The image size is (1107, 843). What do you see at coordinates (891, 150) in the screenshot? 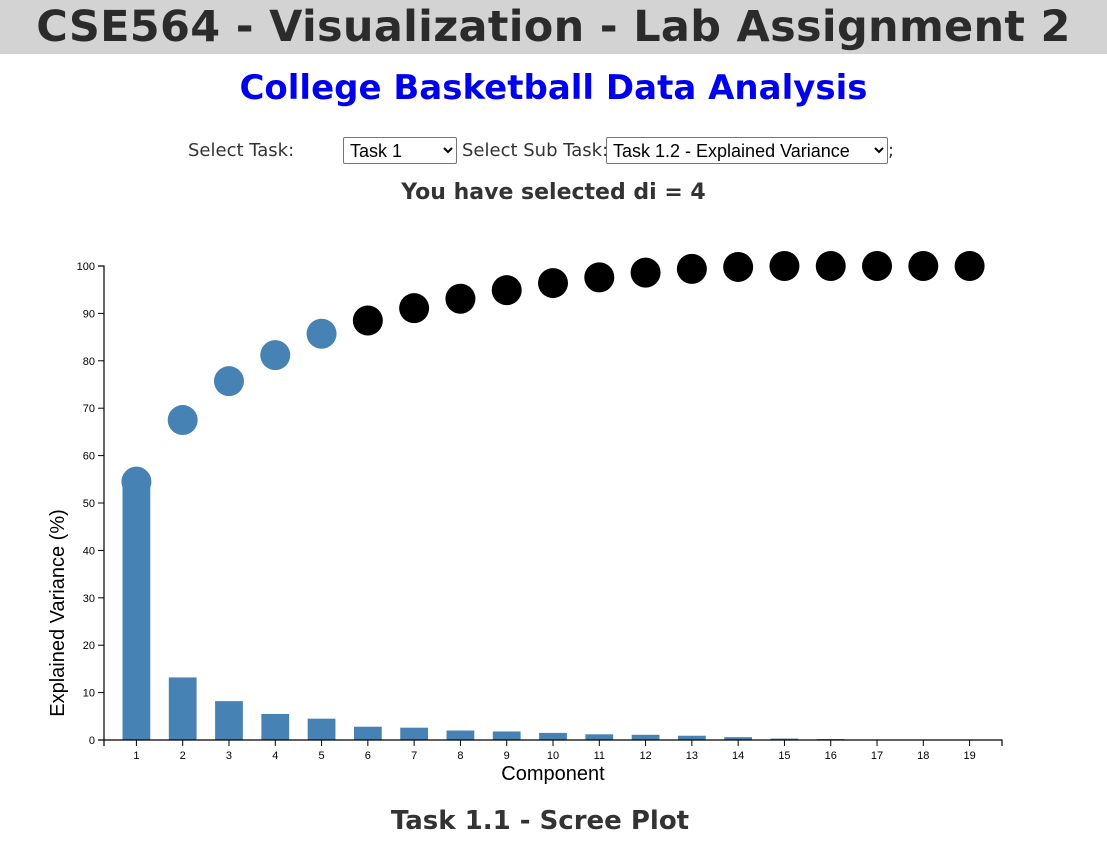
I see `trailing-semicolon: ;` at bounding box center [891, 150].